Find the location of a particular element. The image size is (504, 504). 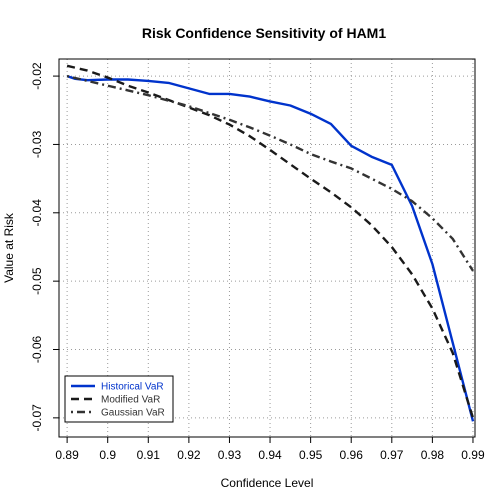

x-tick-label: 0.91 is located at coordinates (149, 455).